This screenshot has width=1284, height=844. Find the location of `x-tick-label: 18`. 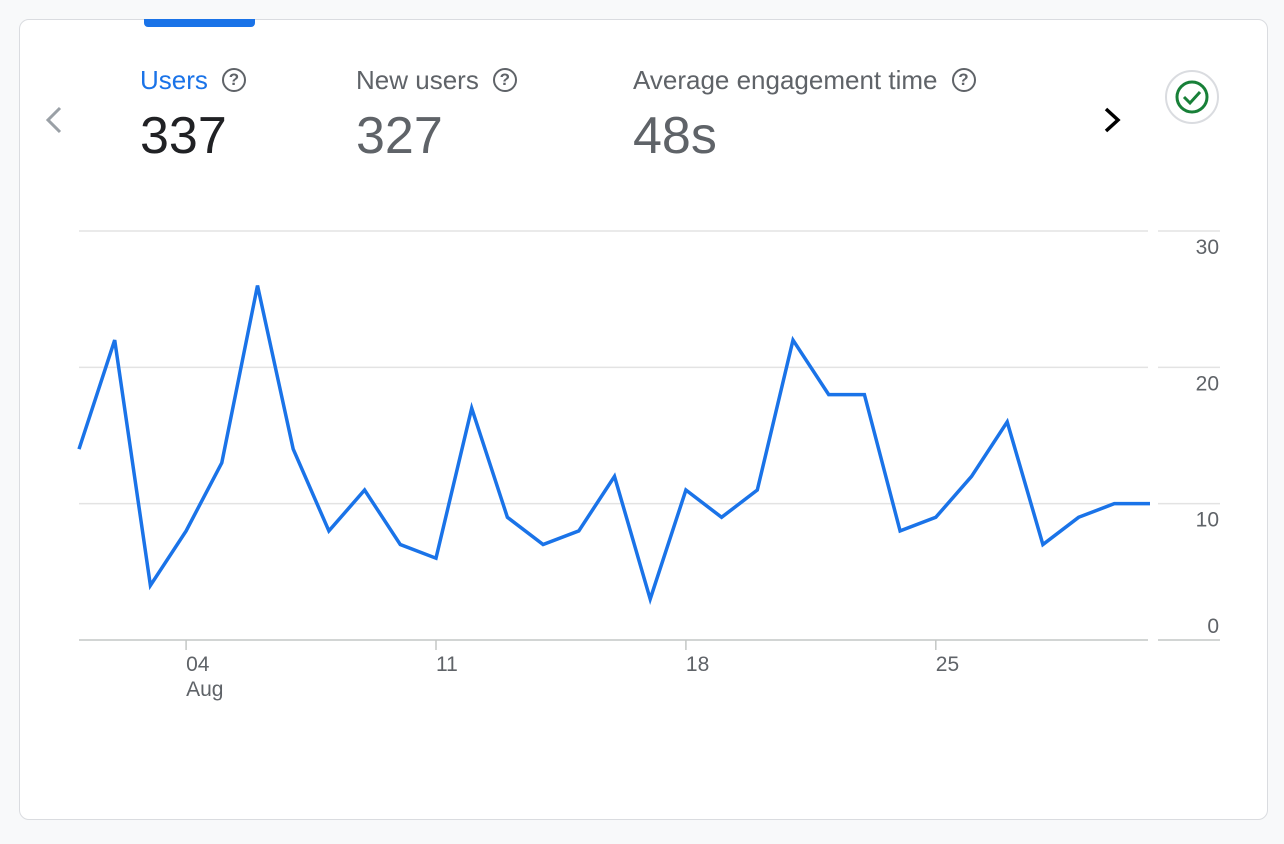

x-tick-label: 18 is located at coordinates (697, 664).